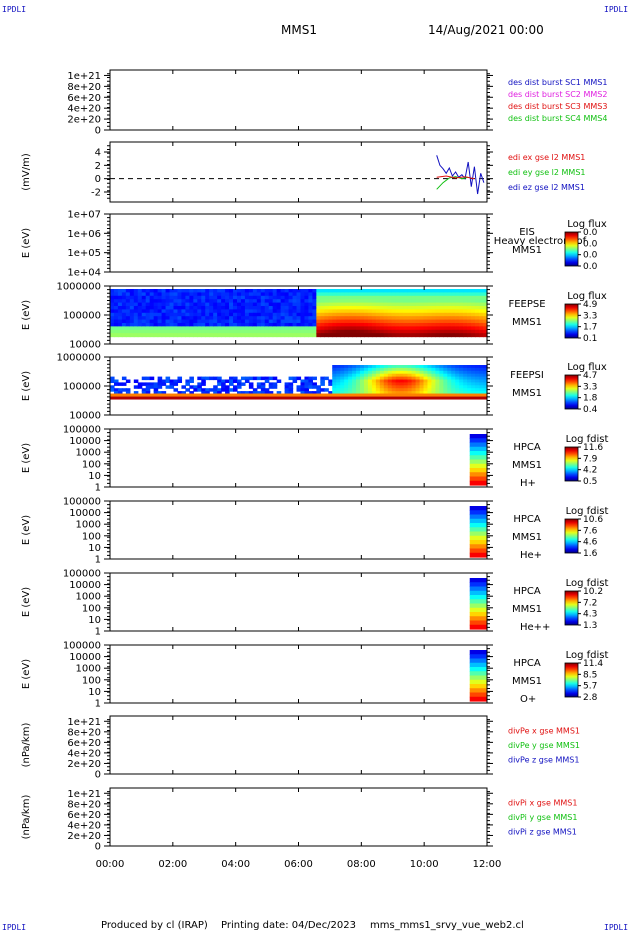 The image size is (630, 934). I want to click on corner-label-top-left: IPDLI, so click(14, 9).